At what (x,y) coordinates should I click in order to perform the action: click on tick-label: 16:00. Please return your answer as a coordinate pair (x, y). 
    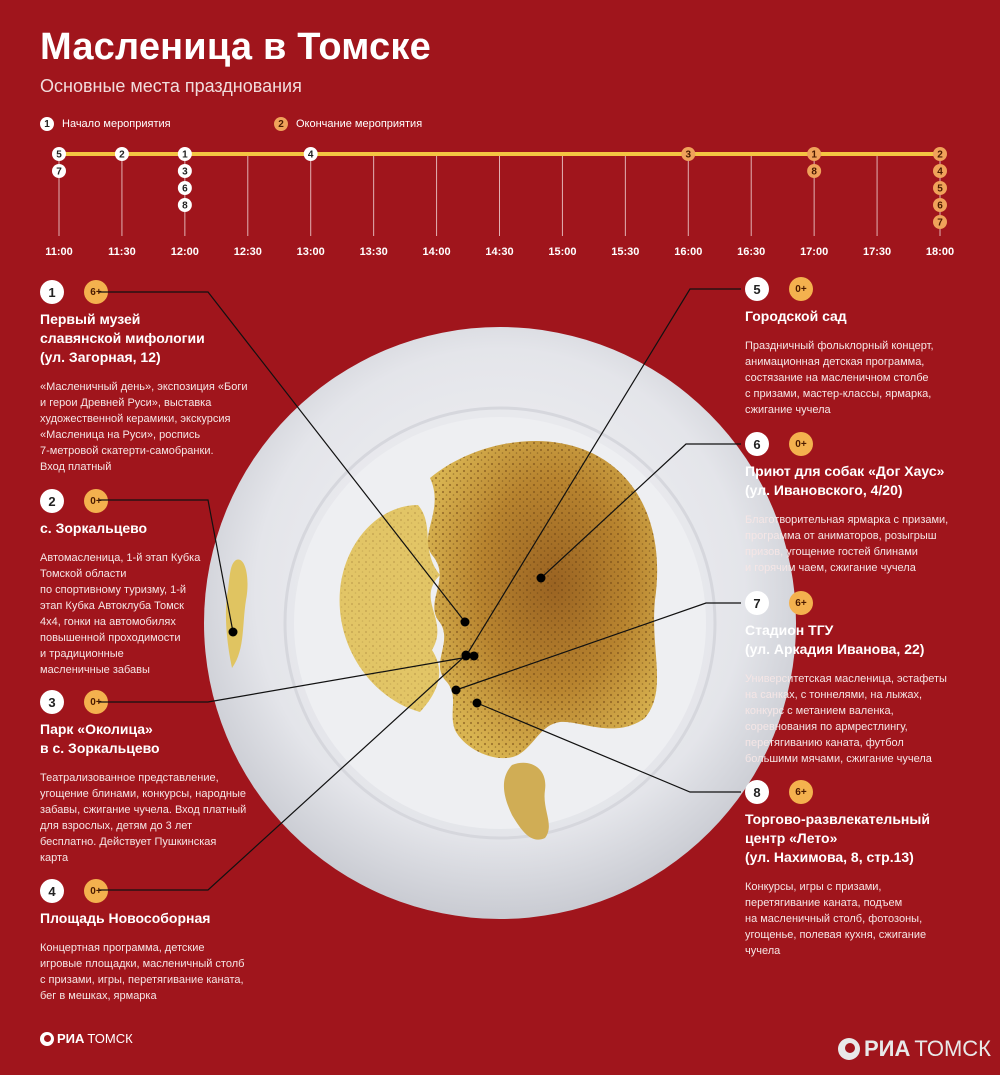
    Looking at the image, I should click on (688, 252).